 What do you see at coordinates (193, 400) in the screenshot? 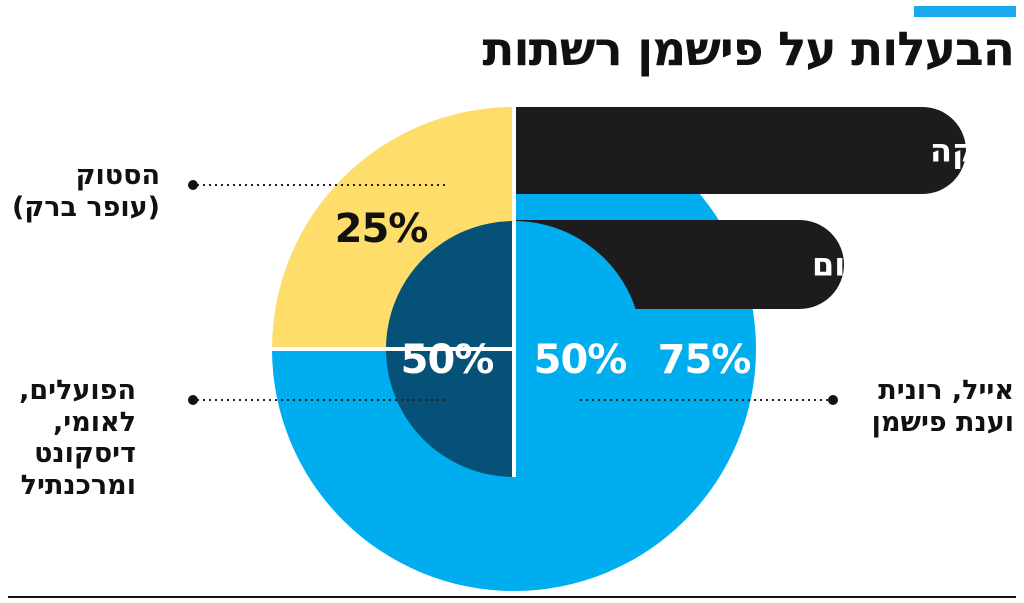
I see `leader-banks-dot` at bounding box center [193, 400].